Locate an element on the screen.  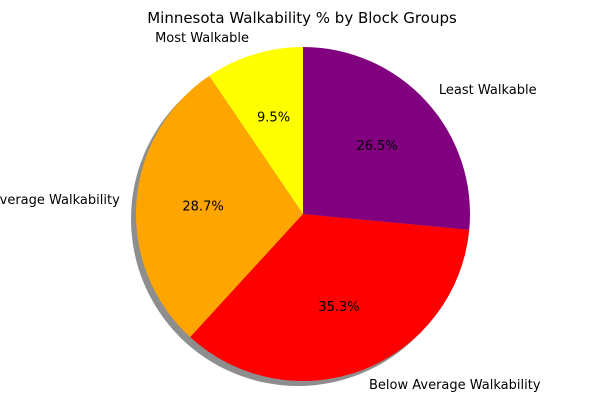
slice-percent-least-walkable: 26.5% is located at coordinates (376, 146).